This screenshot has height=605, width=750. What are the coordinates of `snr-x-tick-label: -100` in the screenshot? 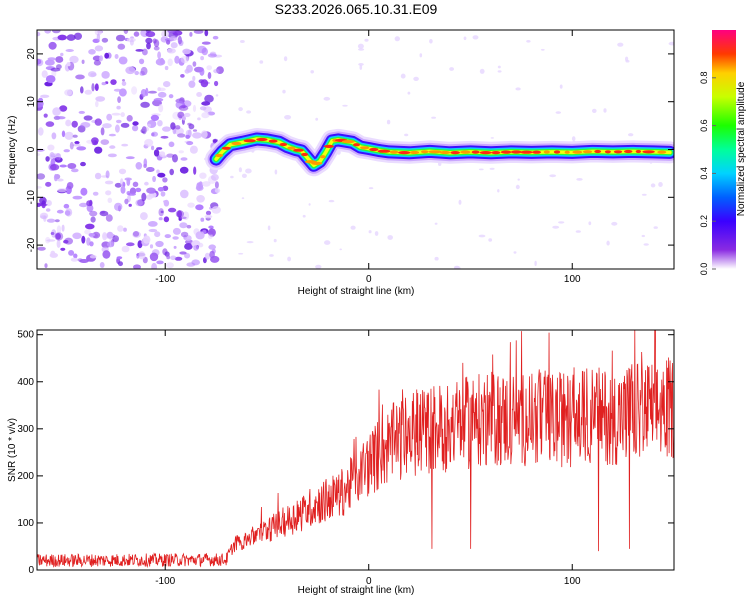 It's located at (165, 581).